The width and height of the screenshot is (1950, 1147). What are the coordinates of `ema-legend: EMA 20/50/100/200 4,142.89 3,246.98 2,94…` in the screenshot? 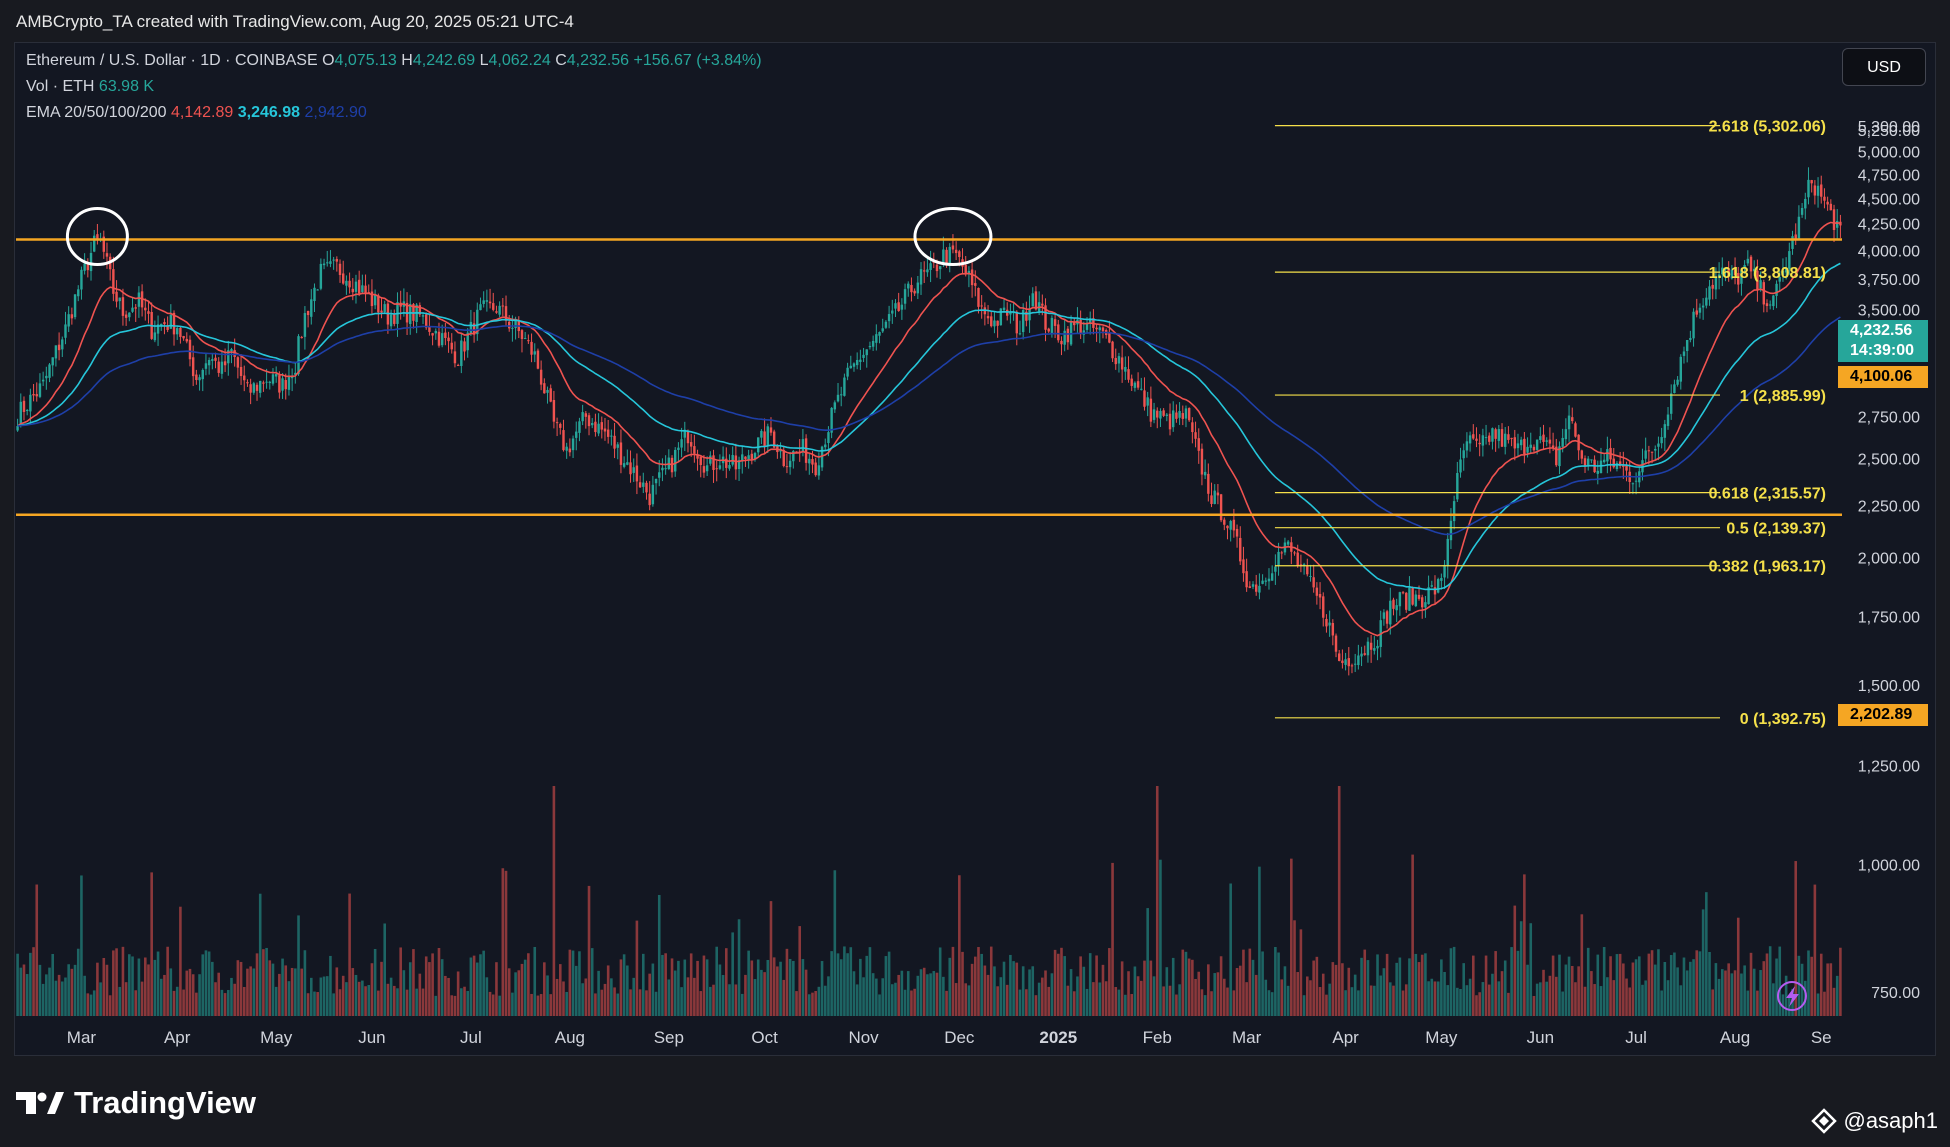 It's located at (196, 113).